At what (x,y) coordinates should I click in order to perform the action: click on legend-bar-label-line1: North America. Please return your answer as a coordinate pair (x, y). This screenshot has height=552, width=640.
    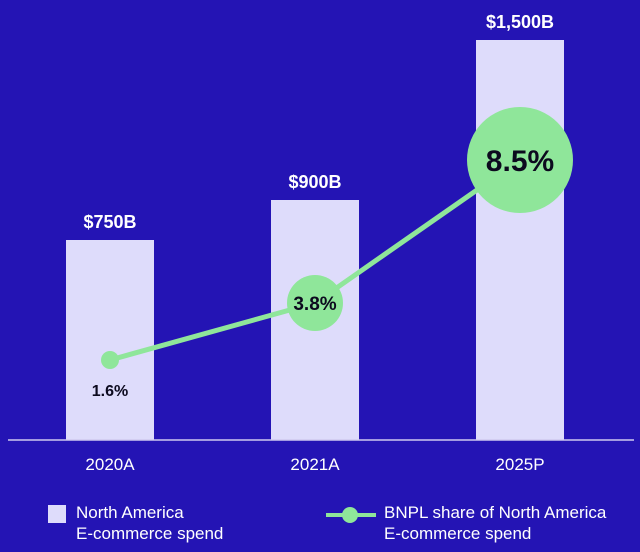
    Looking at the image, I should click on (130, 512).